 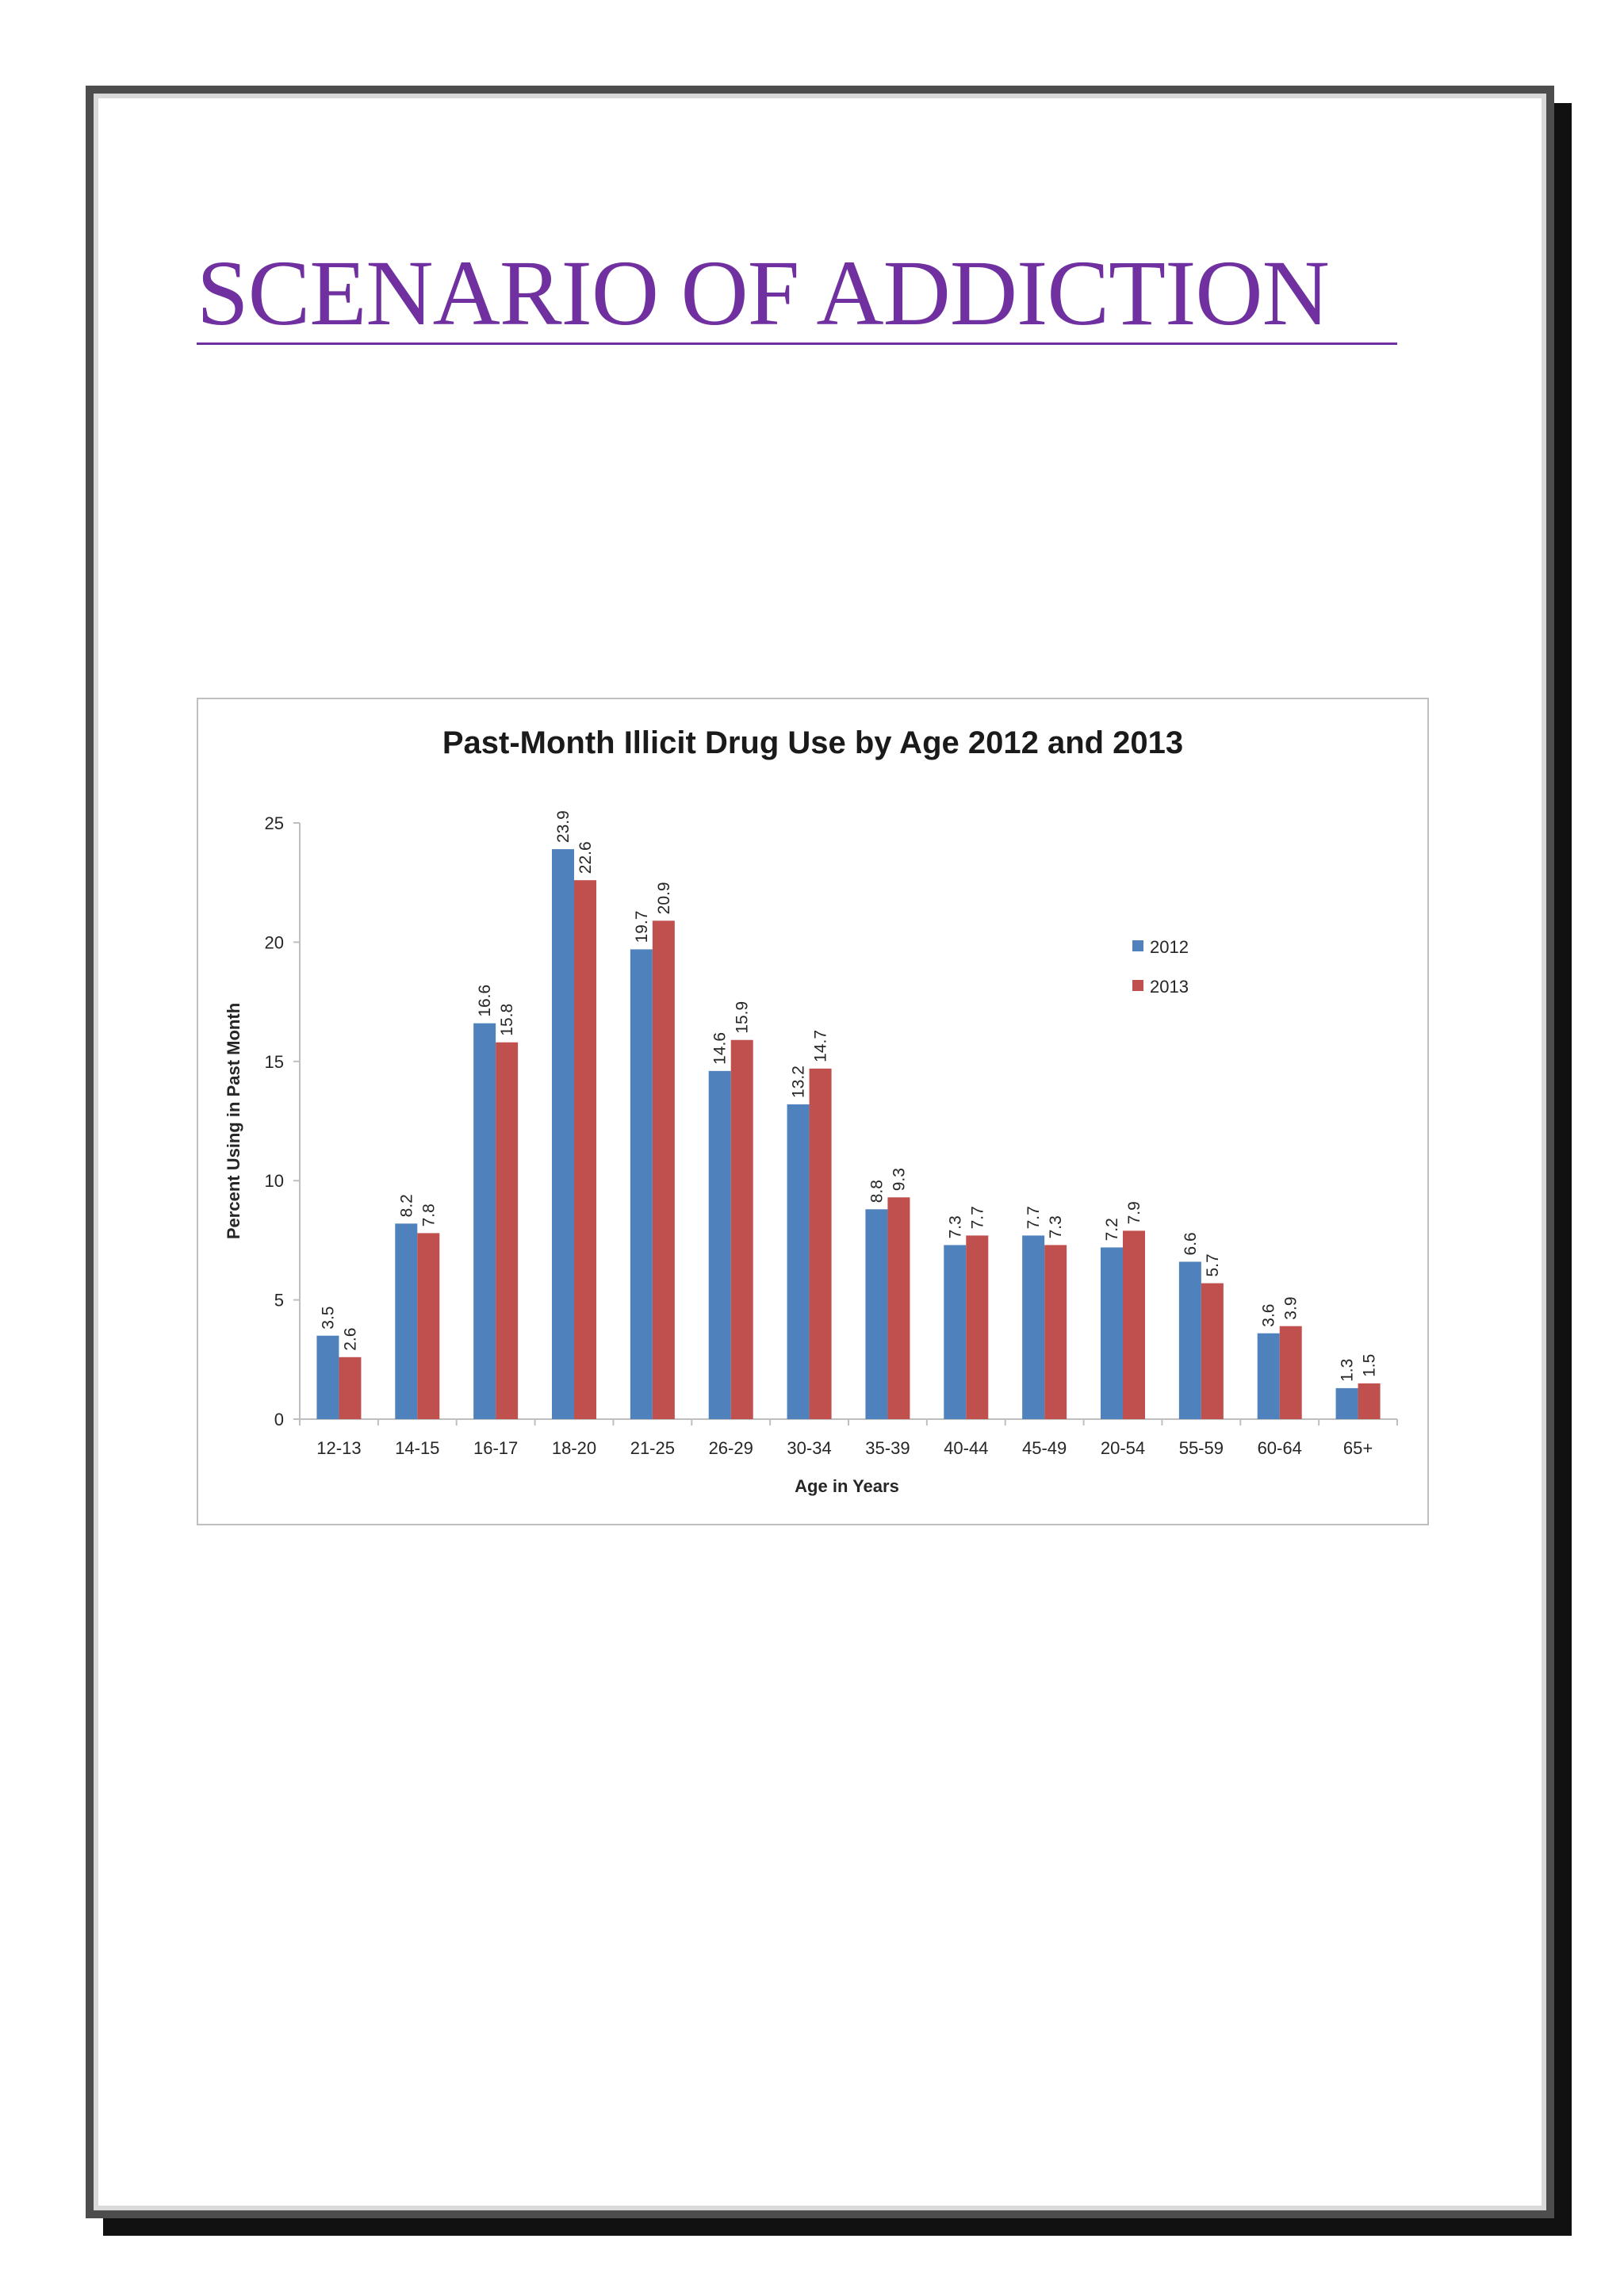 What do you see at coordinates (1280, 1448) in the screenshot?
I see `x-tick-label: 60-64` at bounding box center [1280, 1448].